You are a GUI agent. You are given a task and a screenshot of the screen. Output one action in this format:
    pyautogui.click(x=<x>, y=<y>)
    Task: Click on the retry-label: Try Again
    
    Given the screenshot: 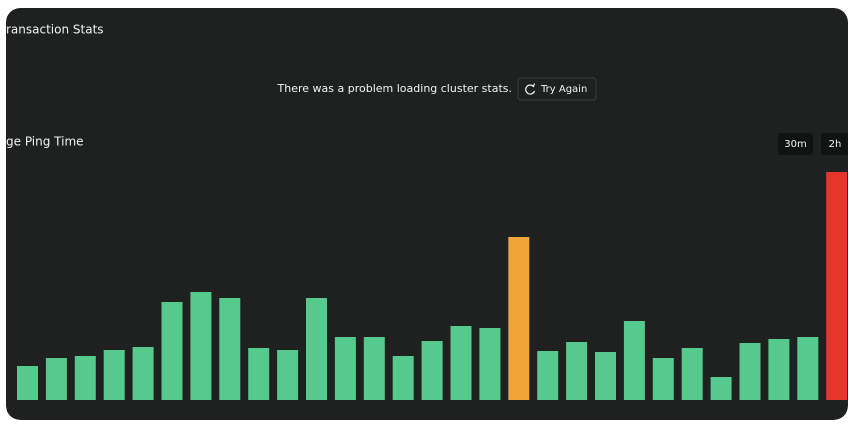 What is the action you would take?
    pyautogui.click(x=563, y=89)
    